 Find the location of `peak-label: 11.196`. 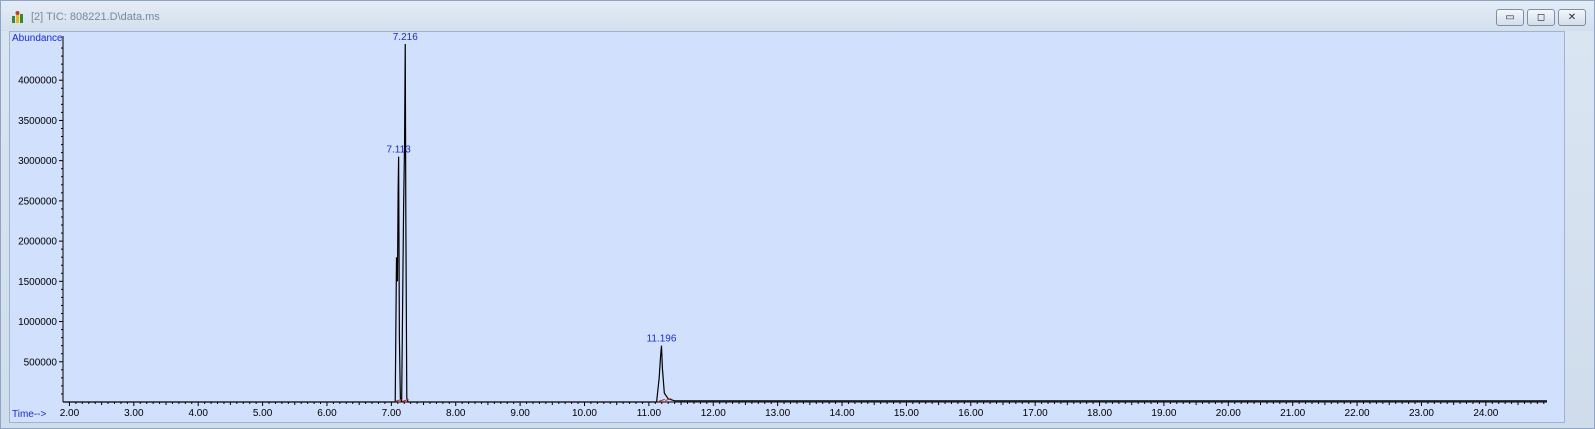

peak-label: 11.196 is located at coordinates (662, 339).